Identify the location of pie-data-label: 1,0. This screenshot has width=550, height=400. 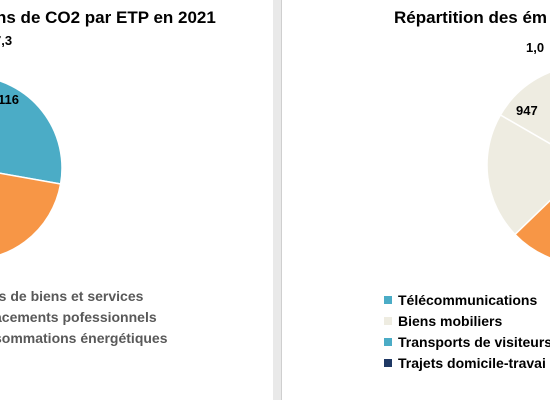
(535, 47).